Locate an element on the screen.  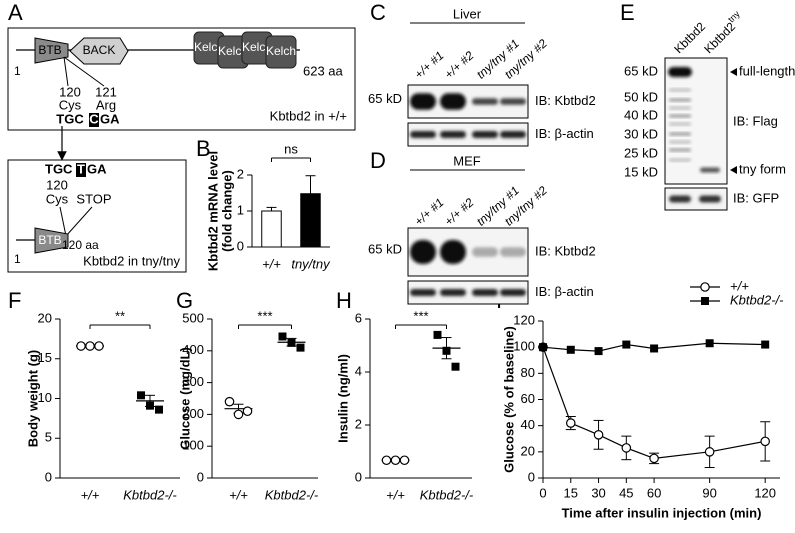
x-tick-label: Kbtbd2-/- is located at coordinates (292, 494).